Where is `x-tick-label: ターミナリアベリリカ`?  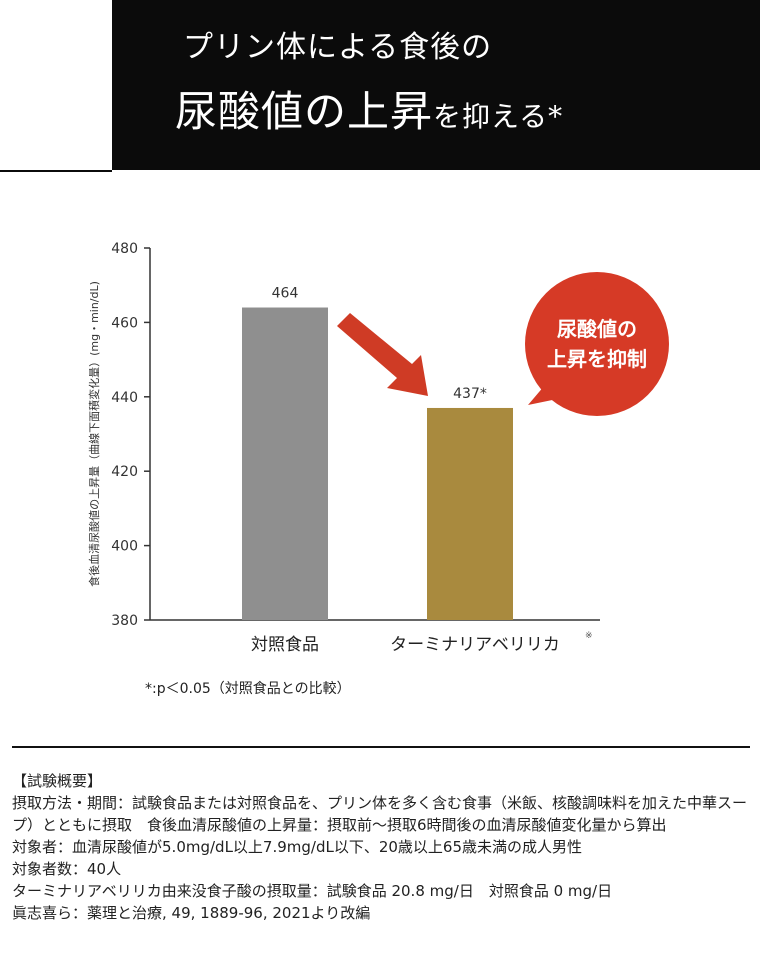
x-tick-label: ターミナリアベリリカ is located at coordinates (475, 645).